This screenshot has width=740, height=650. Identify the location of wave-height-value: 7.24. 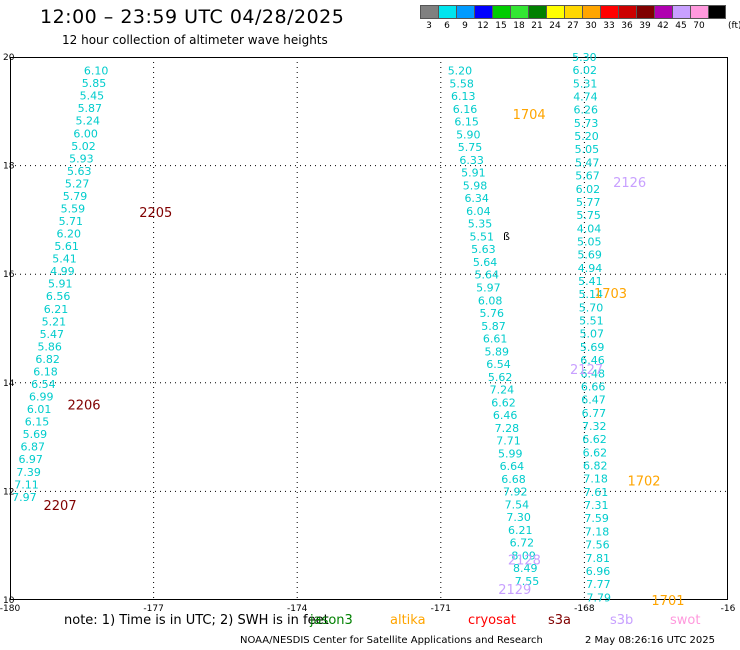
(502, 390).